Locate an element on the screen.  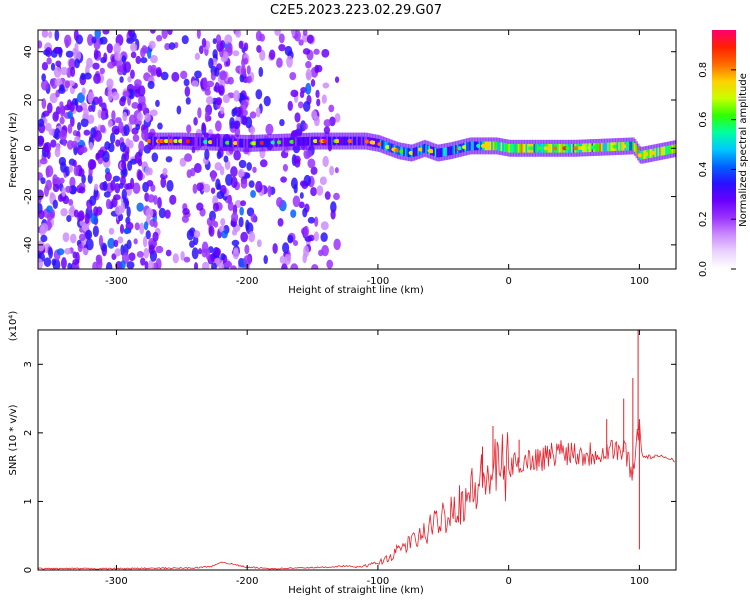
heatmap-x-tick-label: 100 is located at coordinates (639, 281).